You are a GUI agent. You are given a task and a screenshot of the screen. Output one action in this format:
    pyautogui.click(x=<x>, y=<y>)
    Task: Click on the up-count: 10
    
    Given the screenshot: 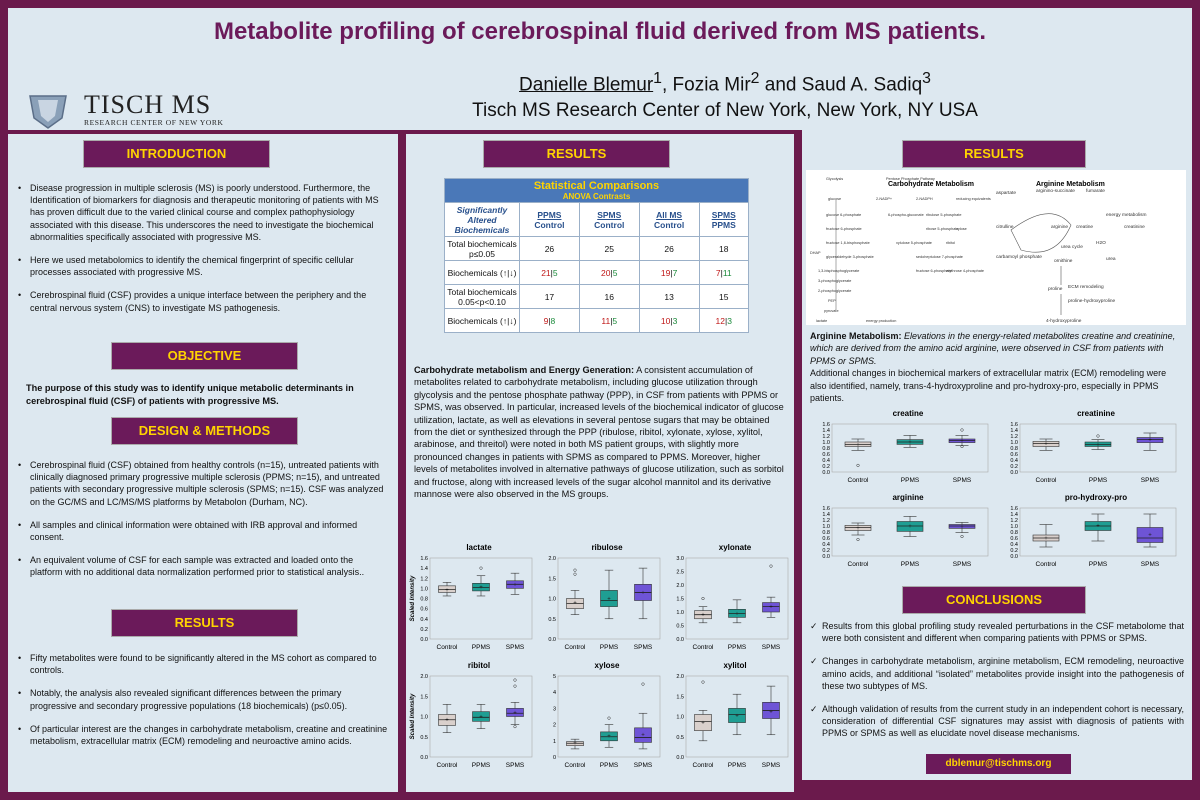 What is the action you would take?
    pyautogui.click(x=665, y=320)
    